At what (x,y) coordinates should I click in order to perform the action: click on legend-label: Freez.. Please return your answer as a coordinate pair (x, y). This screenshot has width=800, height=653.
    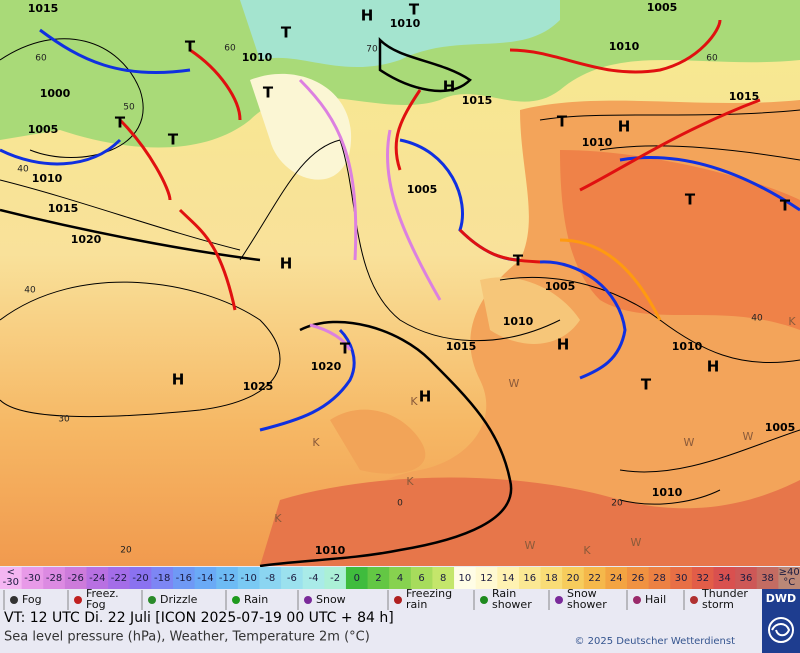
    Looking at the image, I should click on (102, 593).